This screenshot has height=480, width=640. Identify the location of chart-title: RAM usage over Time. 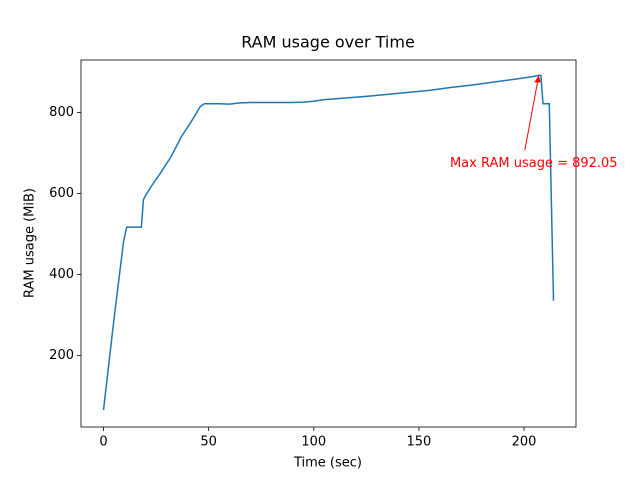
(328, 42).